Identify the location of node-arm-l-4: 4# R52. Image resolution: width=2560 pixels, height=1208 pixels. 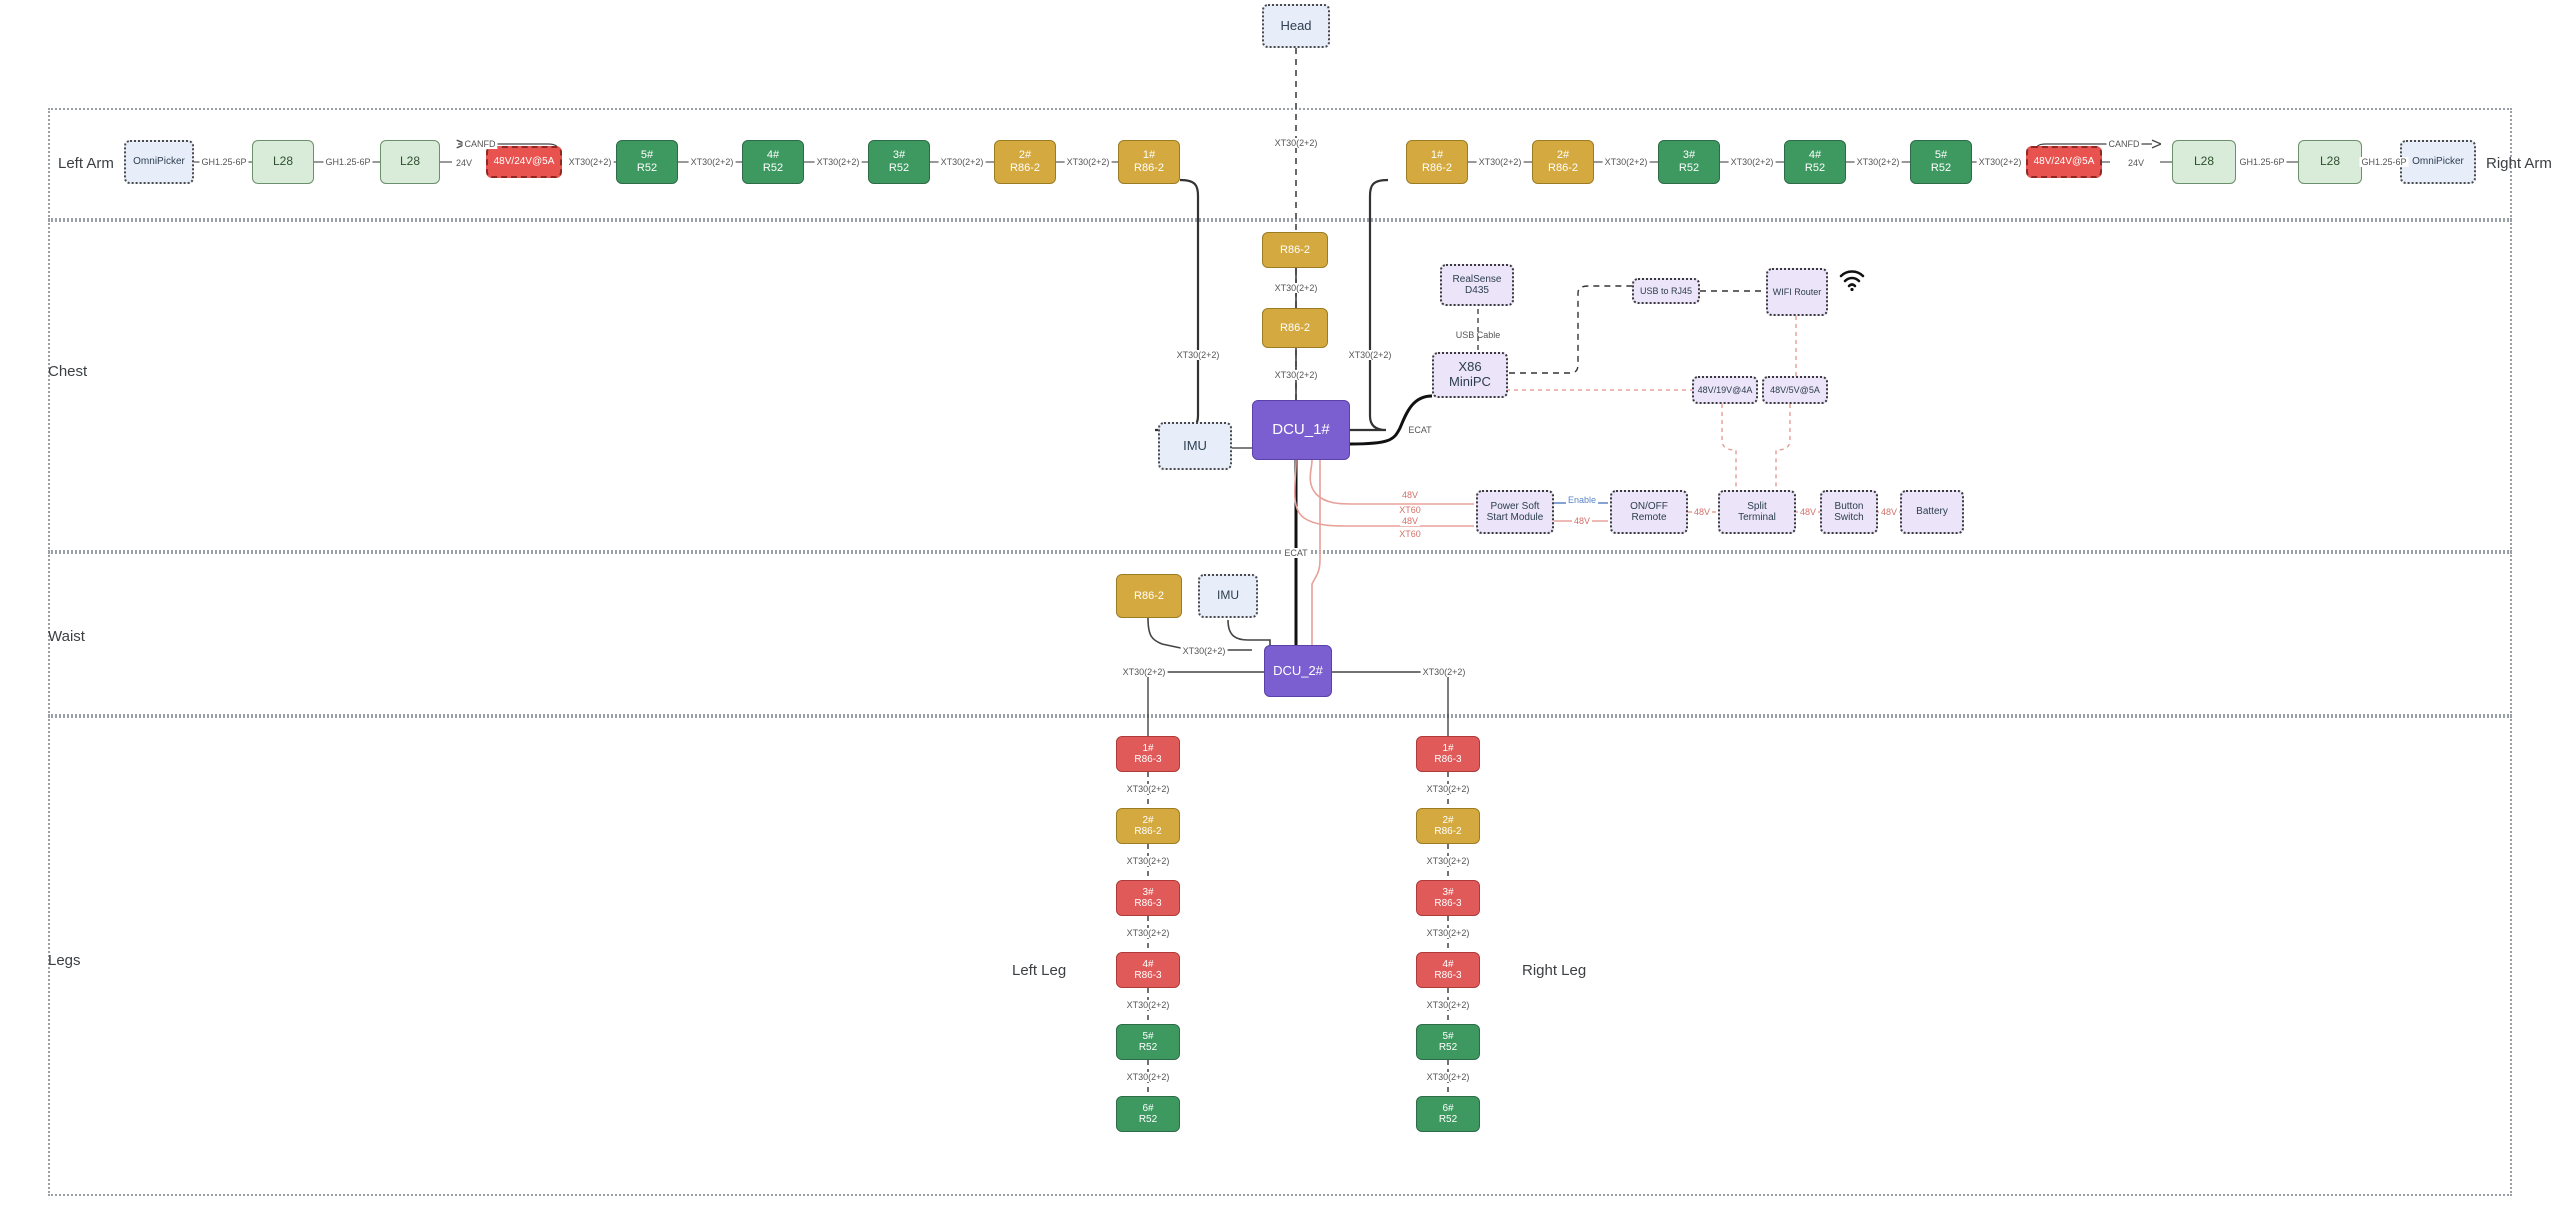
(773, 162).